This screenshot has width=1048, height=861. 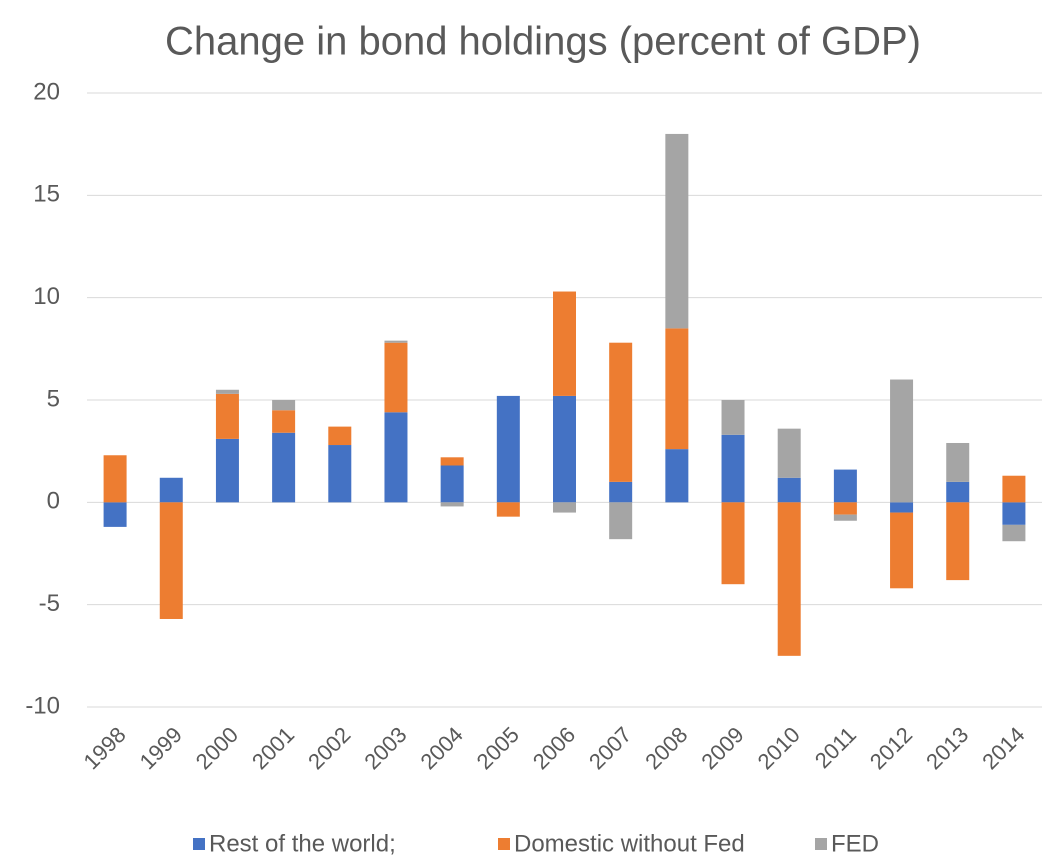 I want to click on chart-title: Change in bond holdings (percent of GDP), so click(x=543, y=42).